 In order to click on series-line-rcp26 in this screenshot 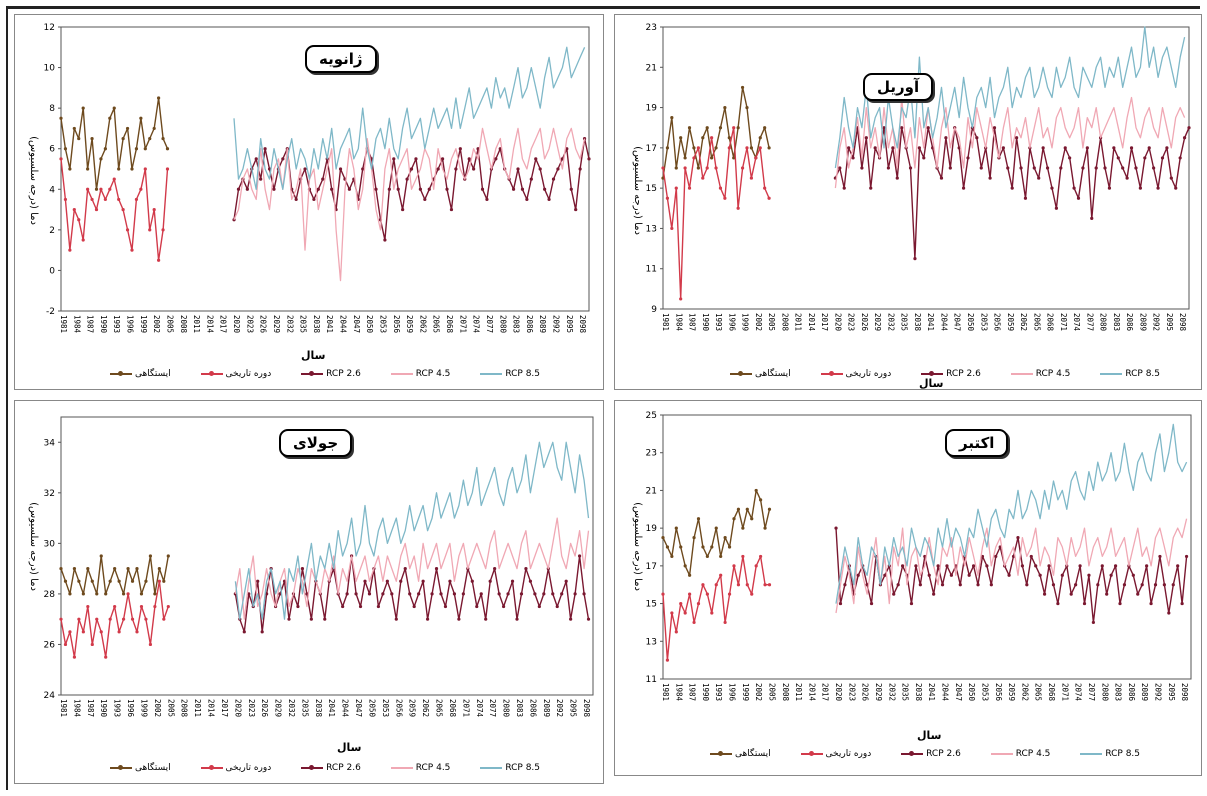, I will do `click(1011, 576)`.